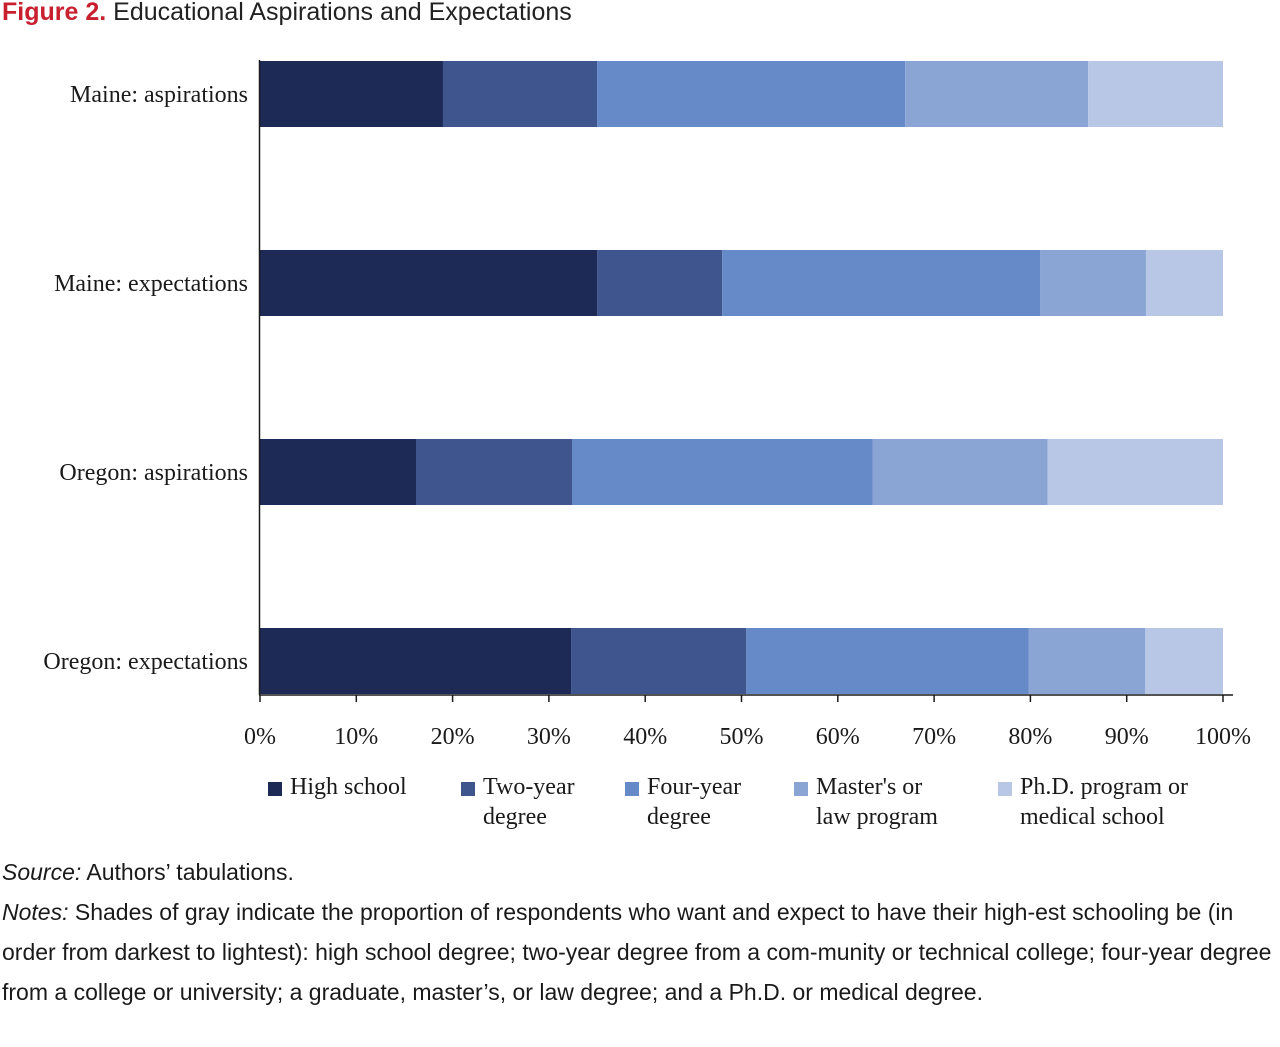  I want to click on x-axis-ticks: 0% 10% 20% 30% 40% 50% 60% 70% 80% 90% 100%, so click(747, 722).